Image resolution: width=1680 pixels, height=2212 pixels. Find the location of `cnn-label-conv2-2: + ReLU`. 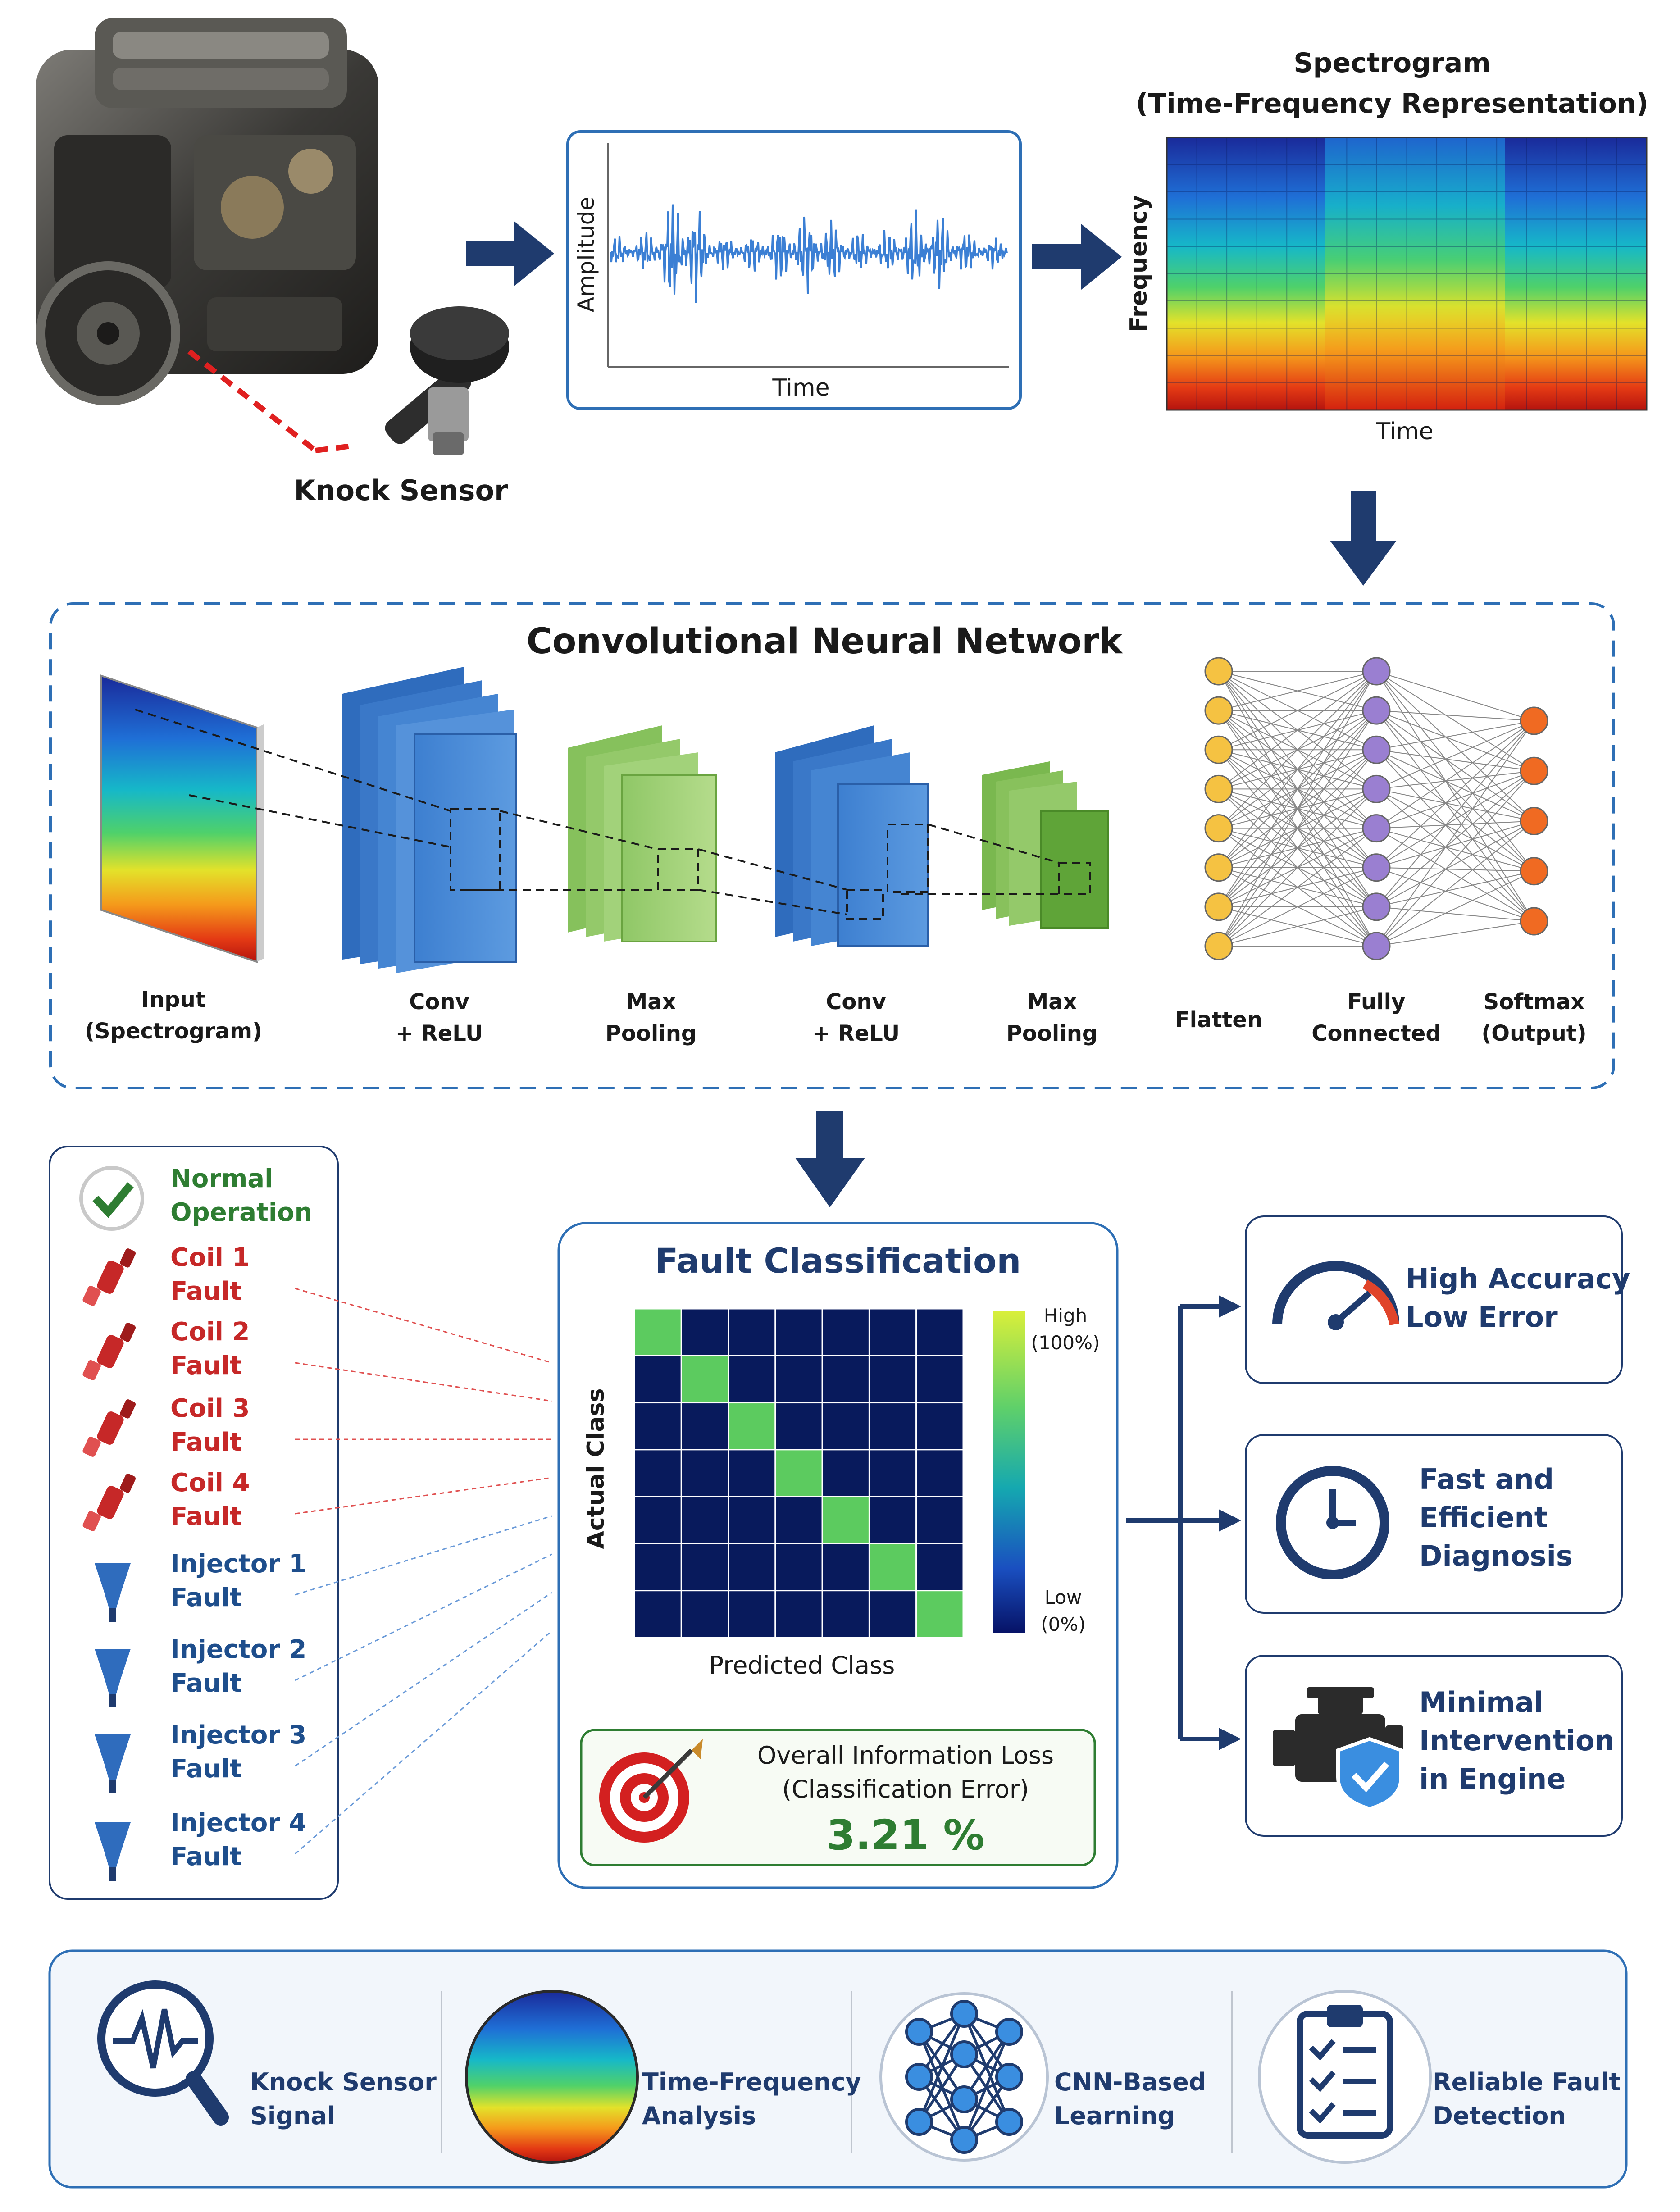

cnn-label-conv2-2: + ReLU is located at coordinates (856, 1033).